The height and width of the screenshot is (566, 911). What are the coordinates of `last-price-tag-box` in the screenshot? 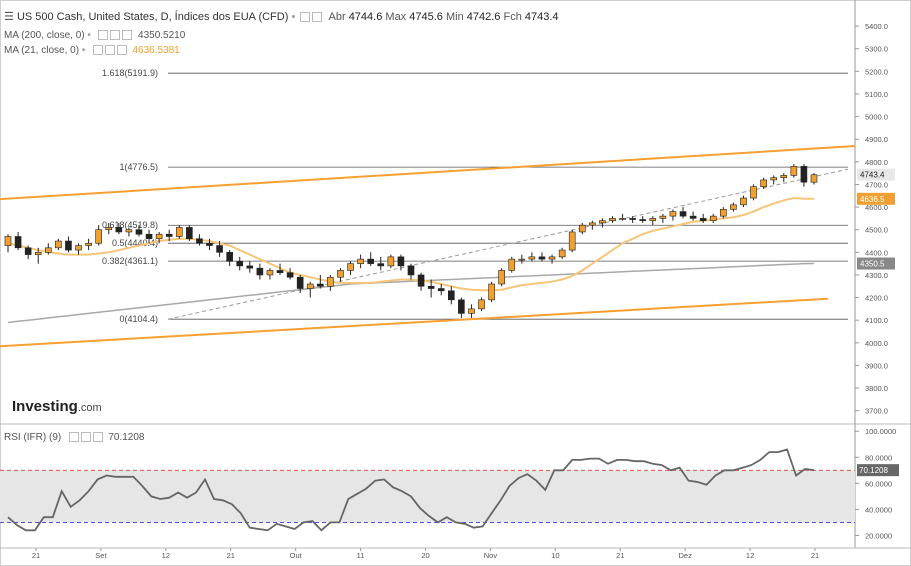 It's located at (876, 174).